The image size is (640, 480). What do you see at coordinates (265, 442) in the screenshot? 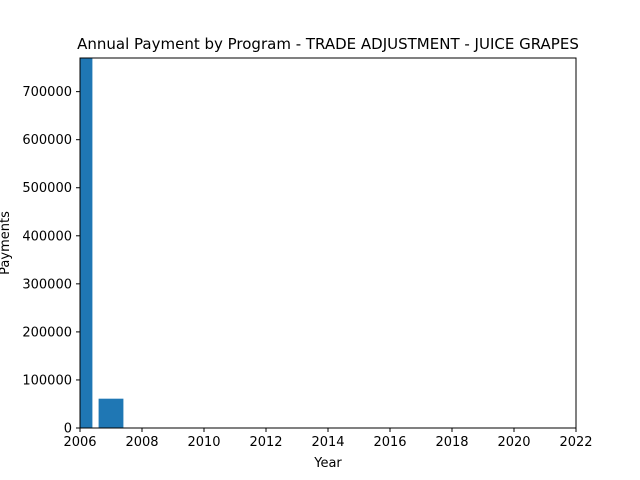
I see `x-tick-label: 2012` at bounding box center [265, 442].